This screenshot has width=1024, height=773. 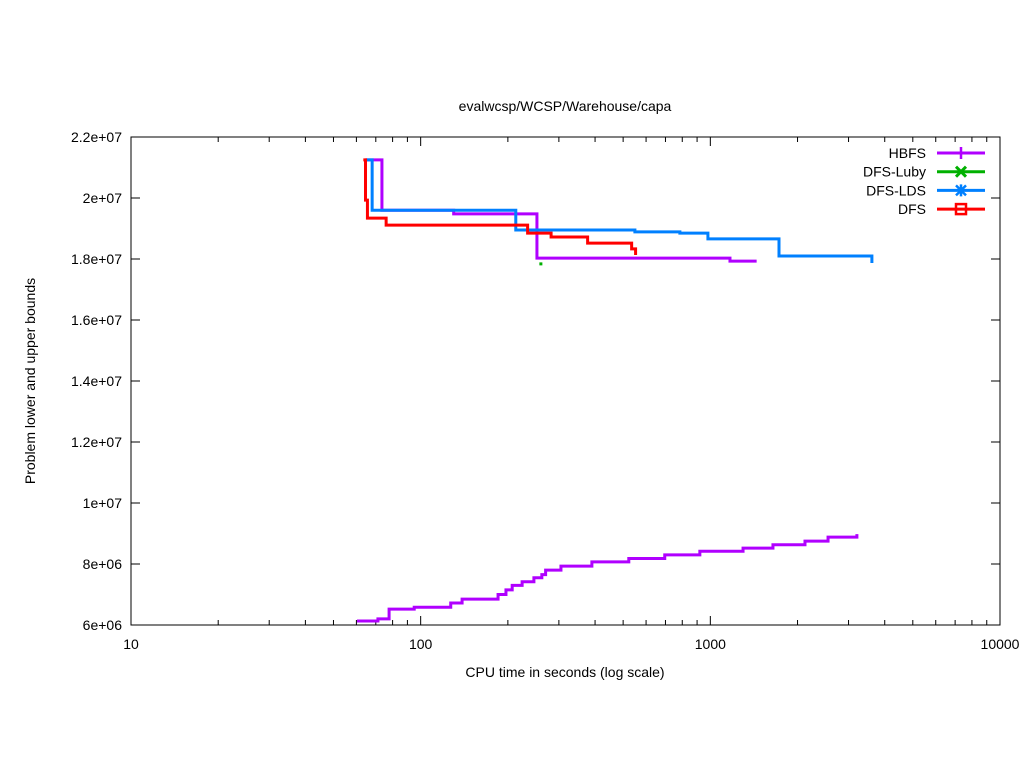 What do you see at coordinates (912, 209) in the screenshot?
I see `legend-label-dfs: DFS` at bounding box center [912, 209].